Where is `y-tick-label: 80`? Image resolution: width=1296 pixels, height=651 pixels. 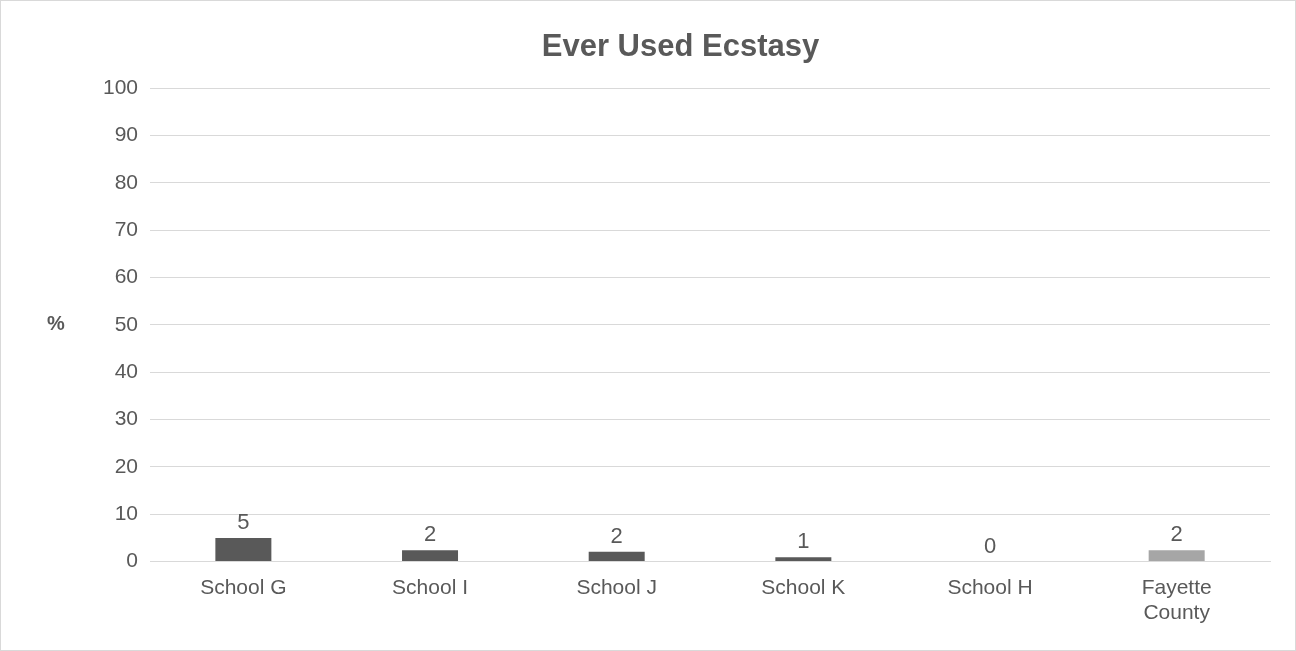 y-tick-label: 80 is located at coordinates (126, 181).